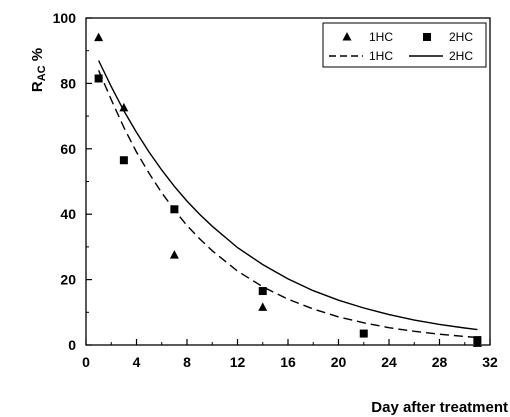  Describe the element at coordinates (187, 362) in the screenshot. I see `x-tick-label: 8` at that location.